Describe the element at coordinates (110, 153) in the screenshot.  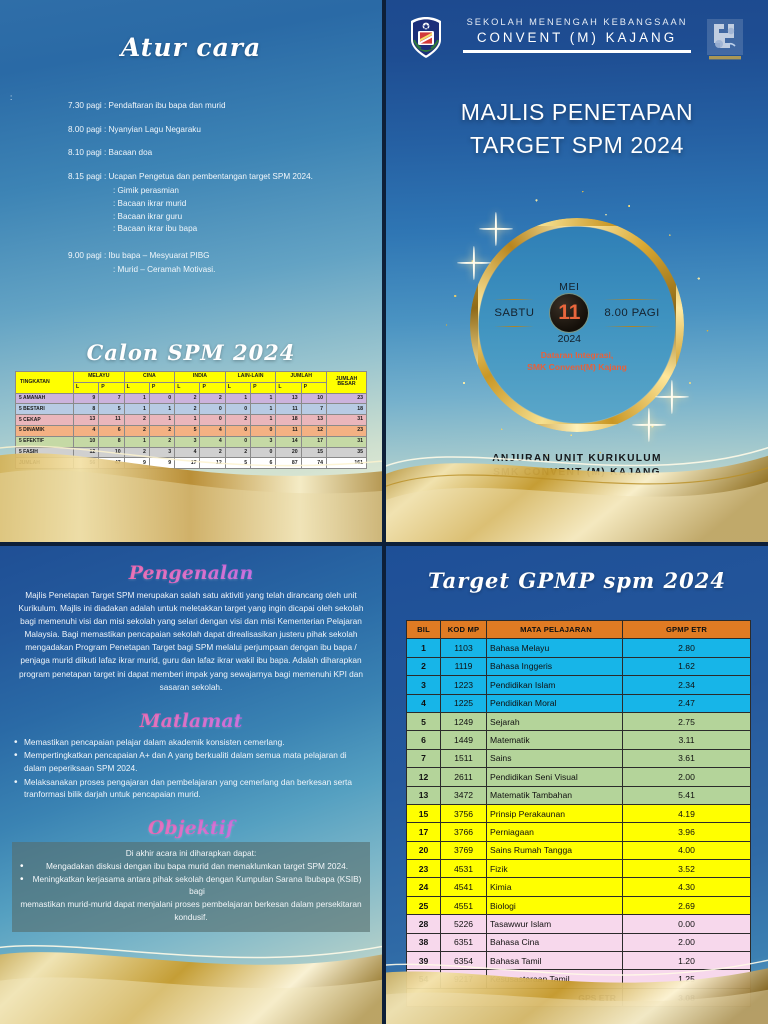
I see `agenda-item-main: 8.10 pagi : Bacaan doa` at that location.